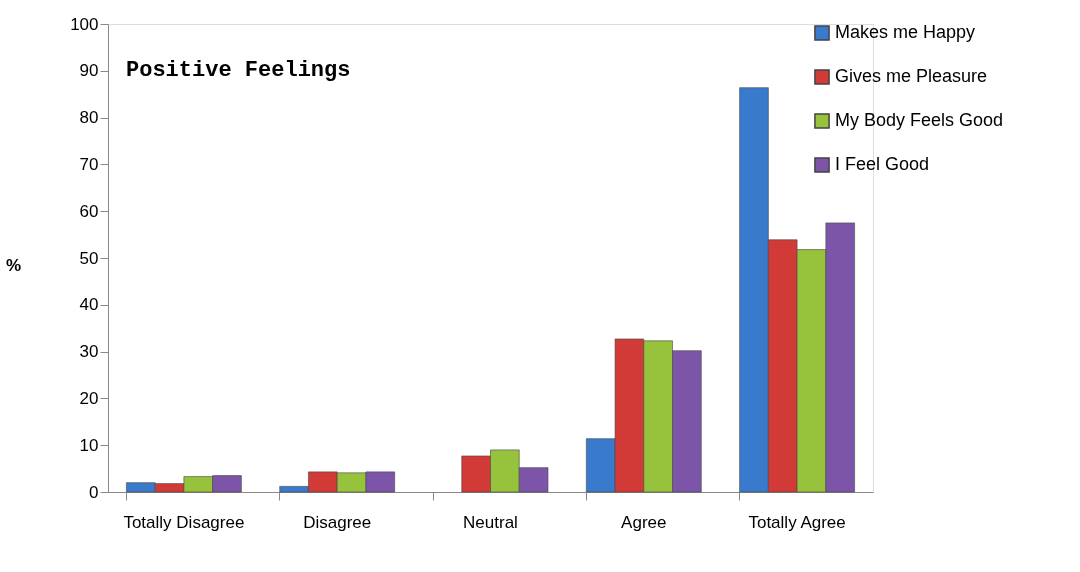 This screenshot has width=1080, height=572. Describe the element at coordinates (89, 211) in the screenshot. I see `y-tick-label: 60` at that location.